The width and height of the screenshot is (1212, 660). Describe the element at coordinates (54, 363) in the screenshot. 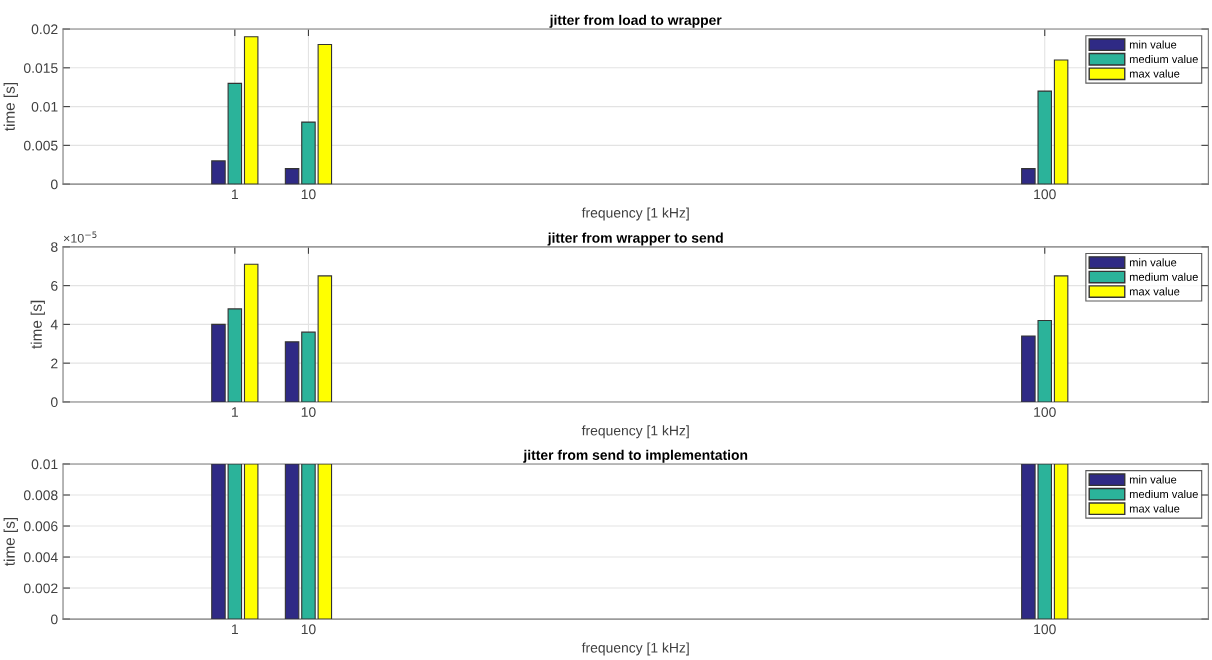

I see `y-tick-label: 2` at that location.